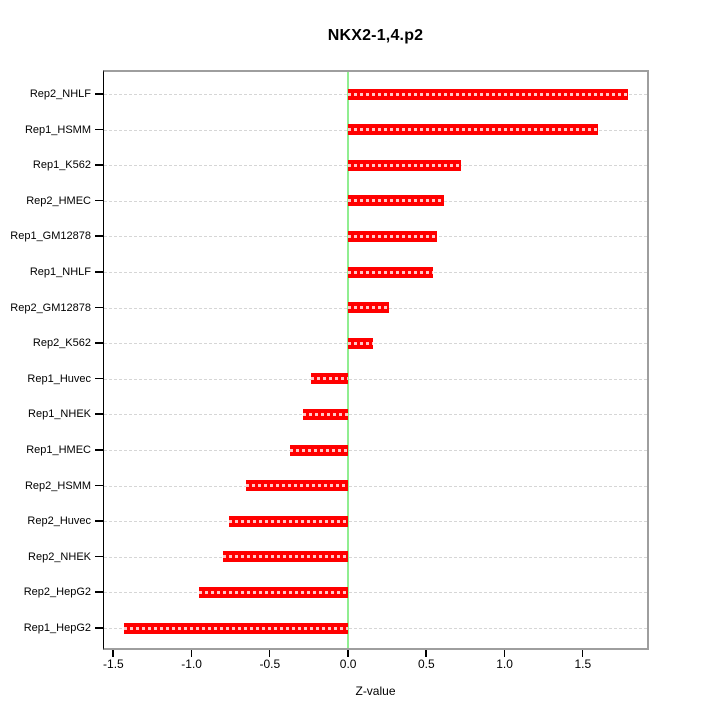 The height and width of the screenshot is (720, 720). Describe the element at coordinates (348, 360) in the screenshot. I see `zero-reference-line` at that location.